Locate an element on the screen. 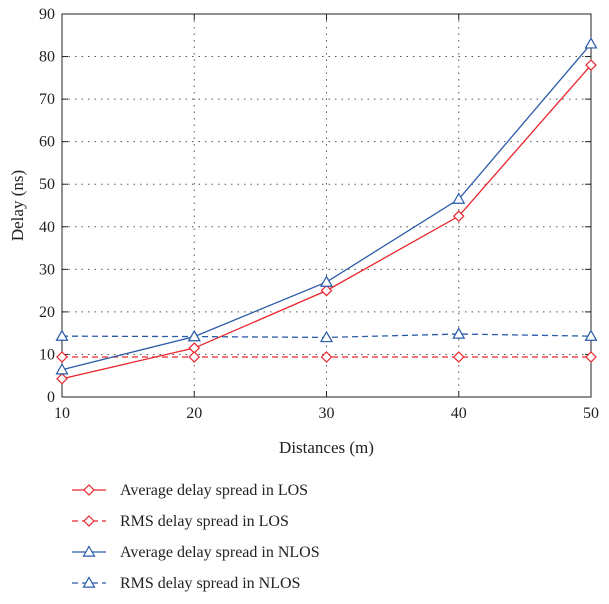 Image resolution: width=609 pixels, height=604 pixels. legend-item: RMS delay spread in NLOS is located at coordinates (186, 583).